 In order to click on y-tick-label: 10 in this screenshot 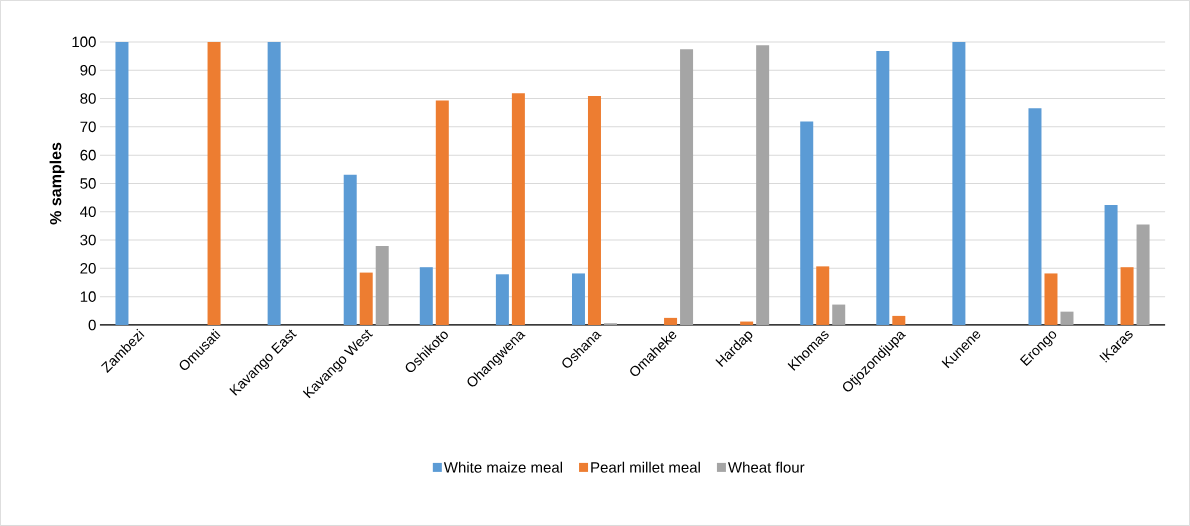, I will do `click(88, 296)`.